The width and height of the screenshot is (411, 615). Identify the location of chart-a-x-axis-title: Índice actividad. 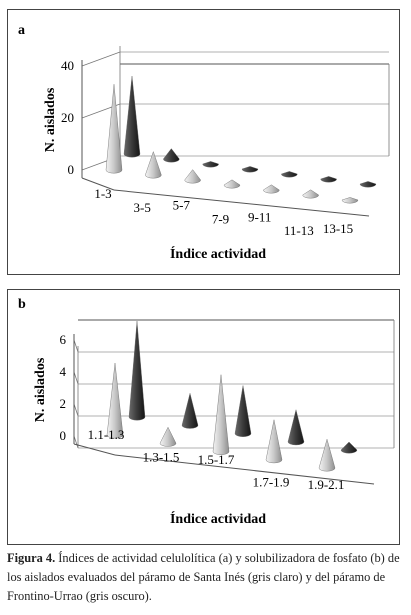
(218, 253).